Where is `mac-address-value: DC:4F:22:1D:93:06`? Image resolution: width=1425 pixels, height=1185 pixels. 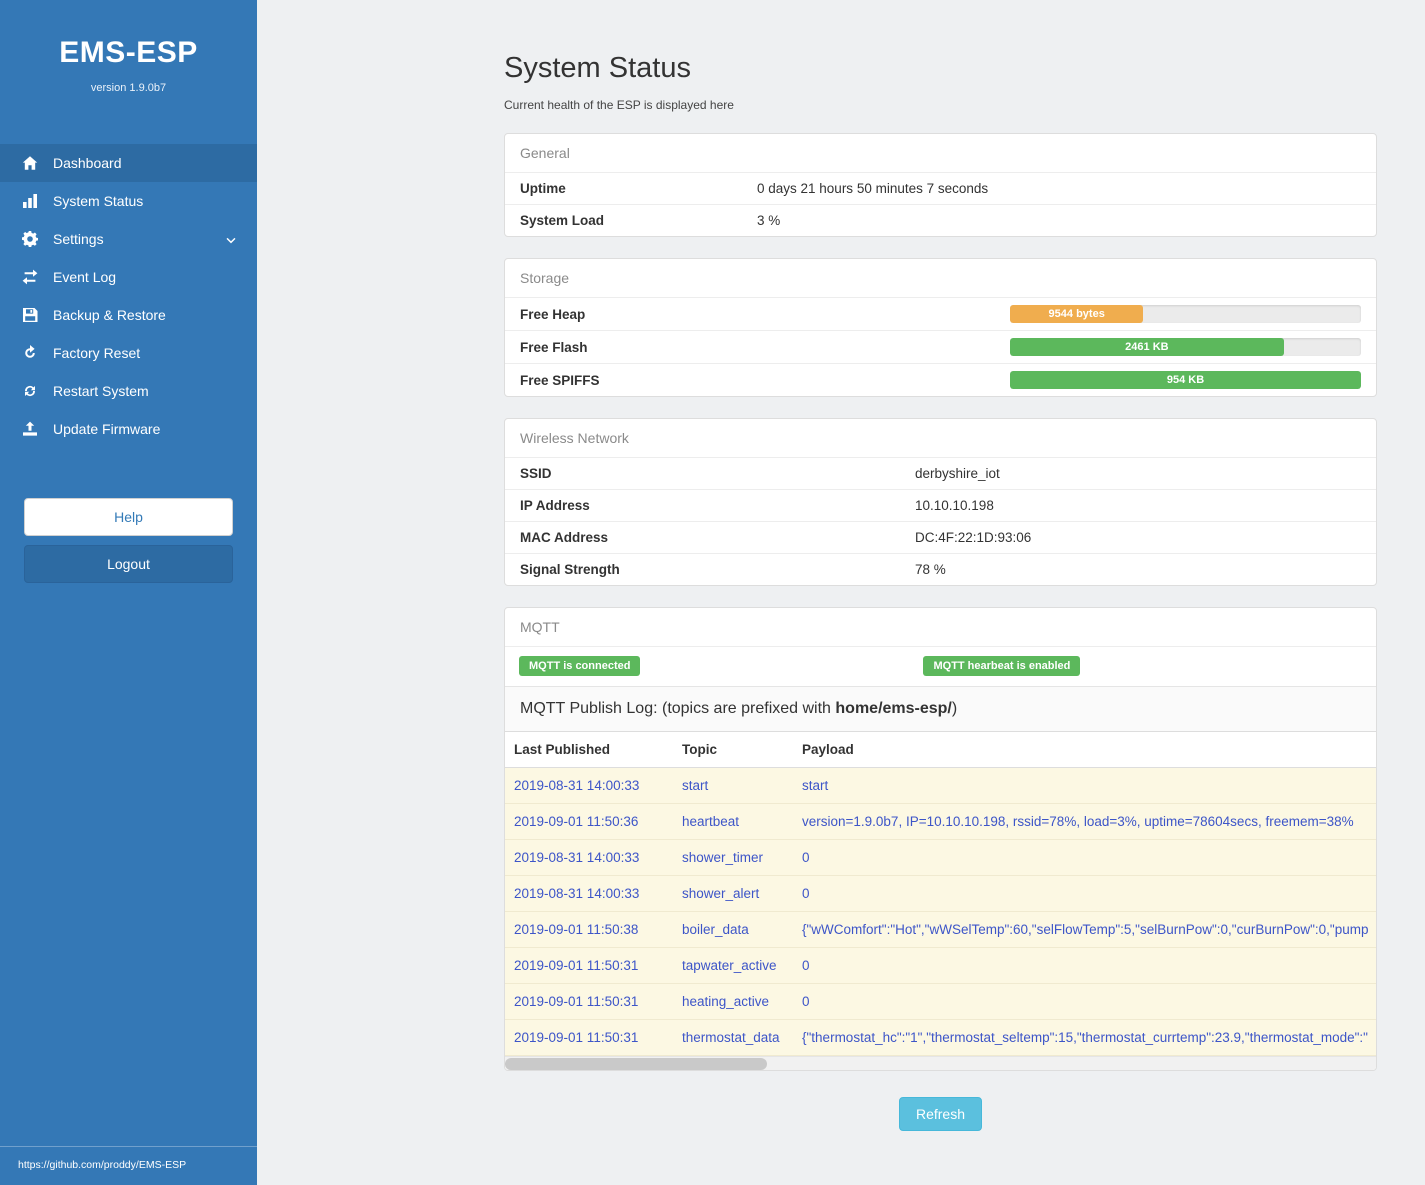 mac-address-value: DC:4F:22:1D:93:06 is located at coordinates (973, 537).